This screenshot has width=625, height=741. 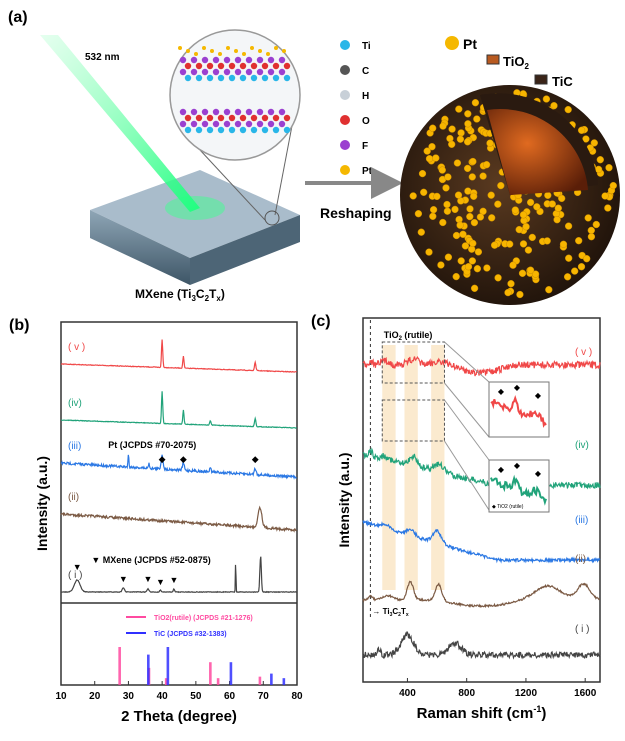 What do you see at coordinates (580, 559) in the screenshot?
I see `series-label: (ii)` at bounding box center [580, 559].